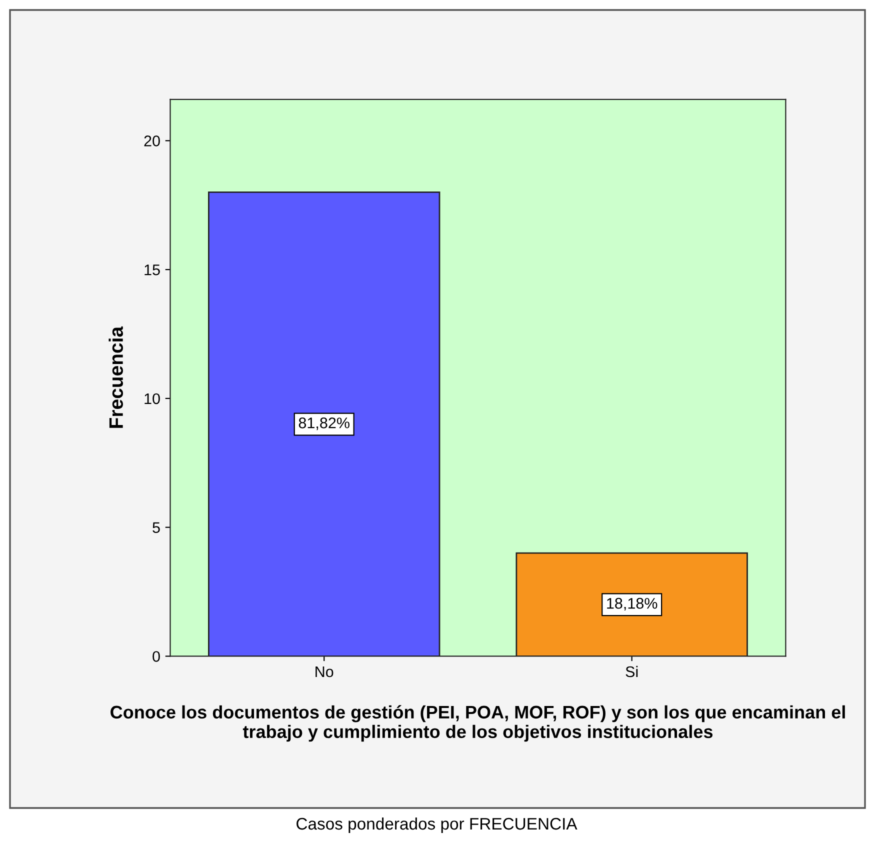  Describe the element at coordinates (325, 672) in the screenshot. I see `x-tick-label: No` at that location.